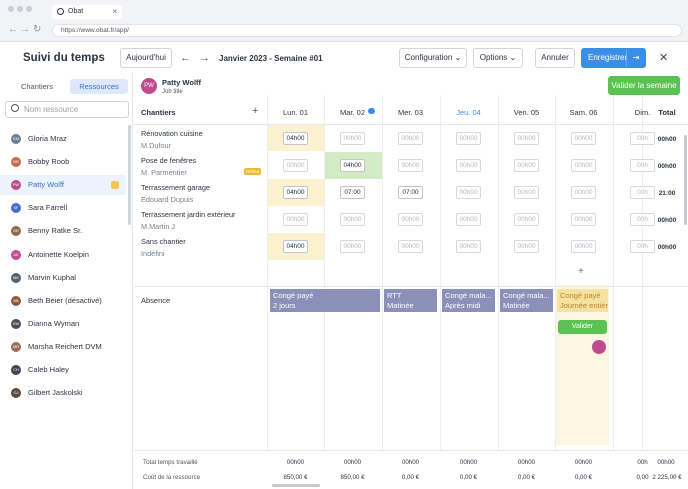 This screenshot has width=688, height=489. What do you see at coordinates (204, 58) in the screenshot?
I see `next-week-icon: →` at bounding box center [204, 58].